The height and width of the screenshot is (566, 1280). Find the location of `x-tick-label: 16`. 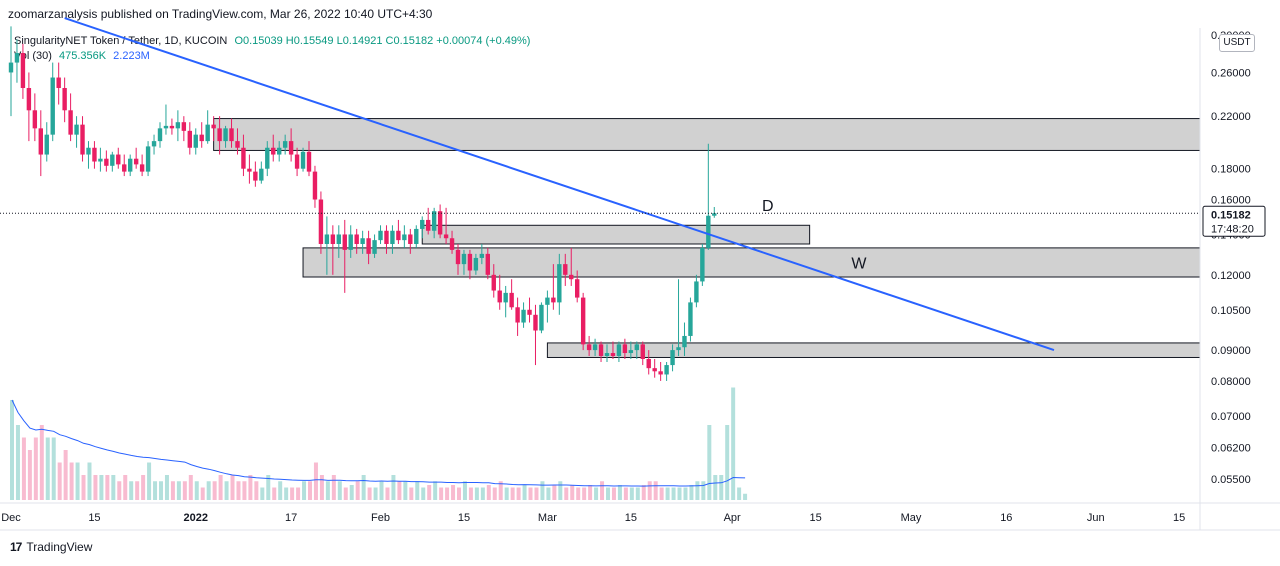

x-tick-label: 16 is located at coordinates (1006, 518).